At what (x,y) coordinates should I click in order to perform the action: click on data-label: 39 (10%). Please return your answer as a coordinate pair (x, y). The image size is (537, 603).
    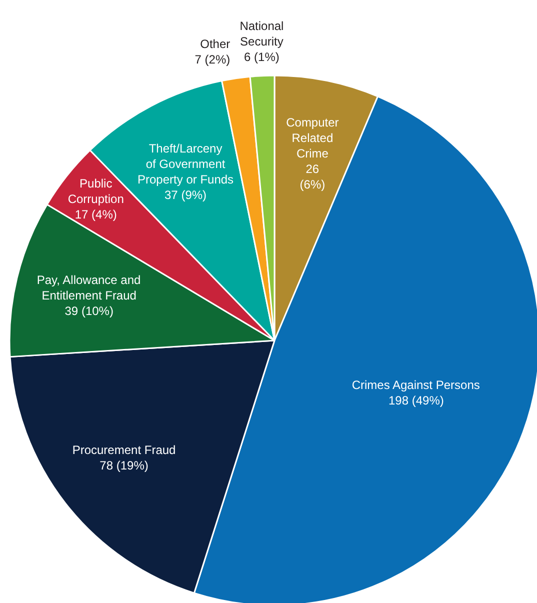
    Looking at the image, I should click on (89, 311).